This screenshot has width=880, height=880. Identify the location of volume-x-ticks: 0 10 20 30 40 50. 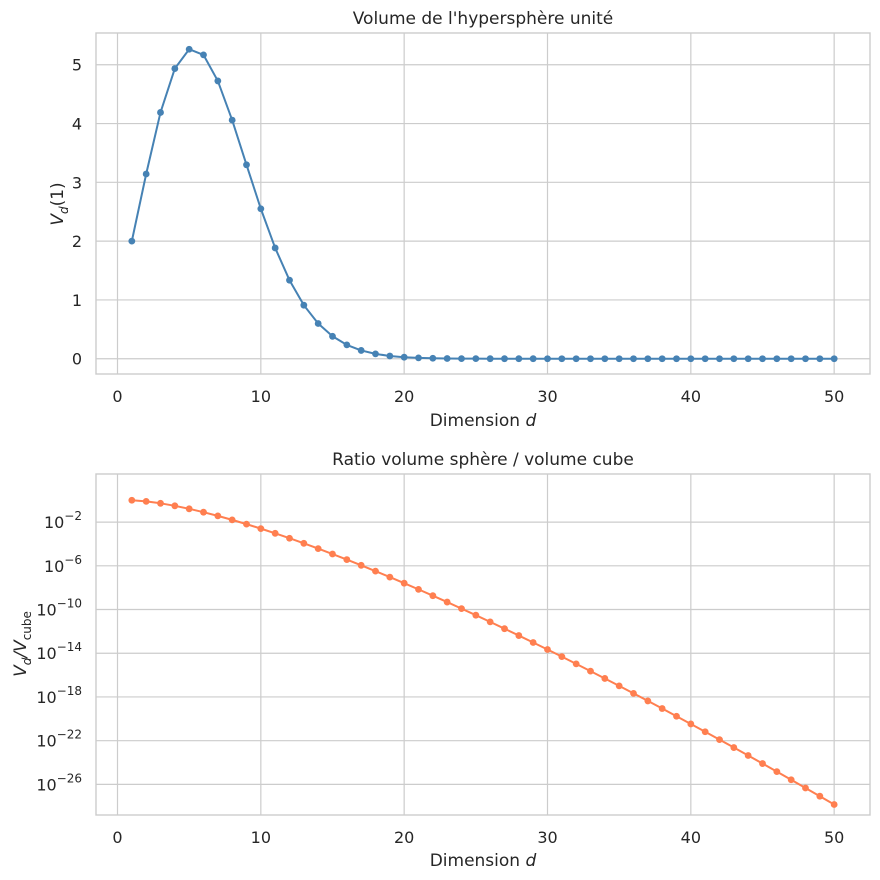
(478, 396).